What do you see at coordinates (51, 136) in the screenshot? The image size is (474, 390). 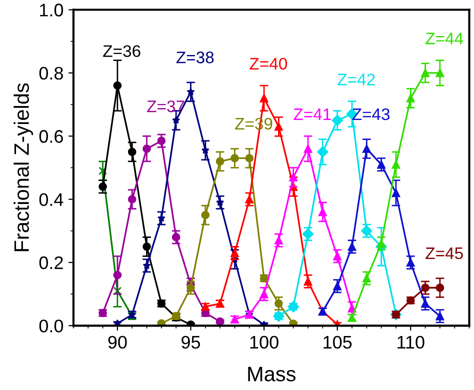 I see `y-tick-label: 0.6` at bounding box center [51, 136].